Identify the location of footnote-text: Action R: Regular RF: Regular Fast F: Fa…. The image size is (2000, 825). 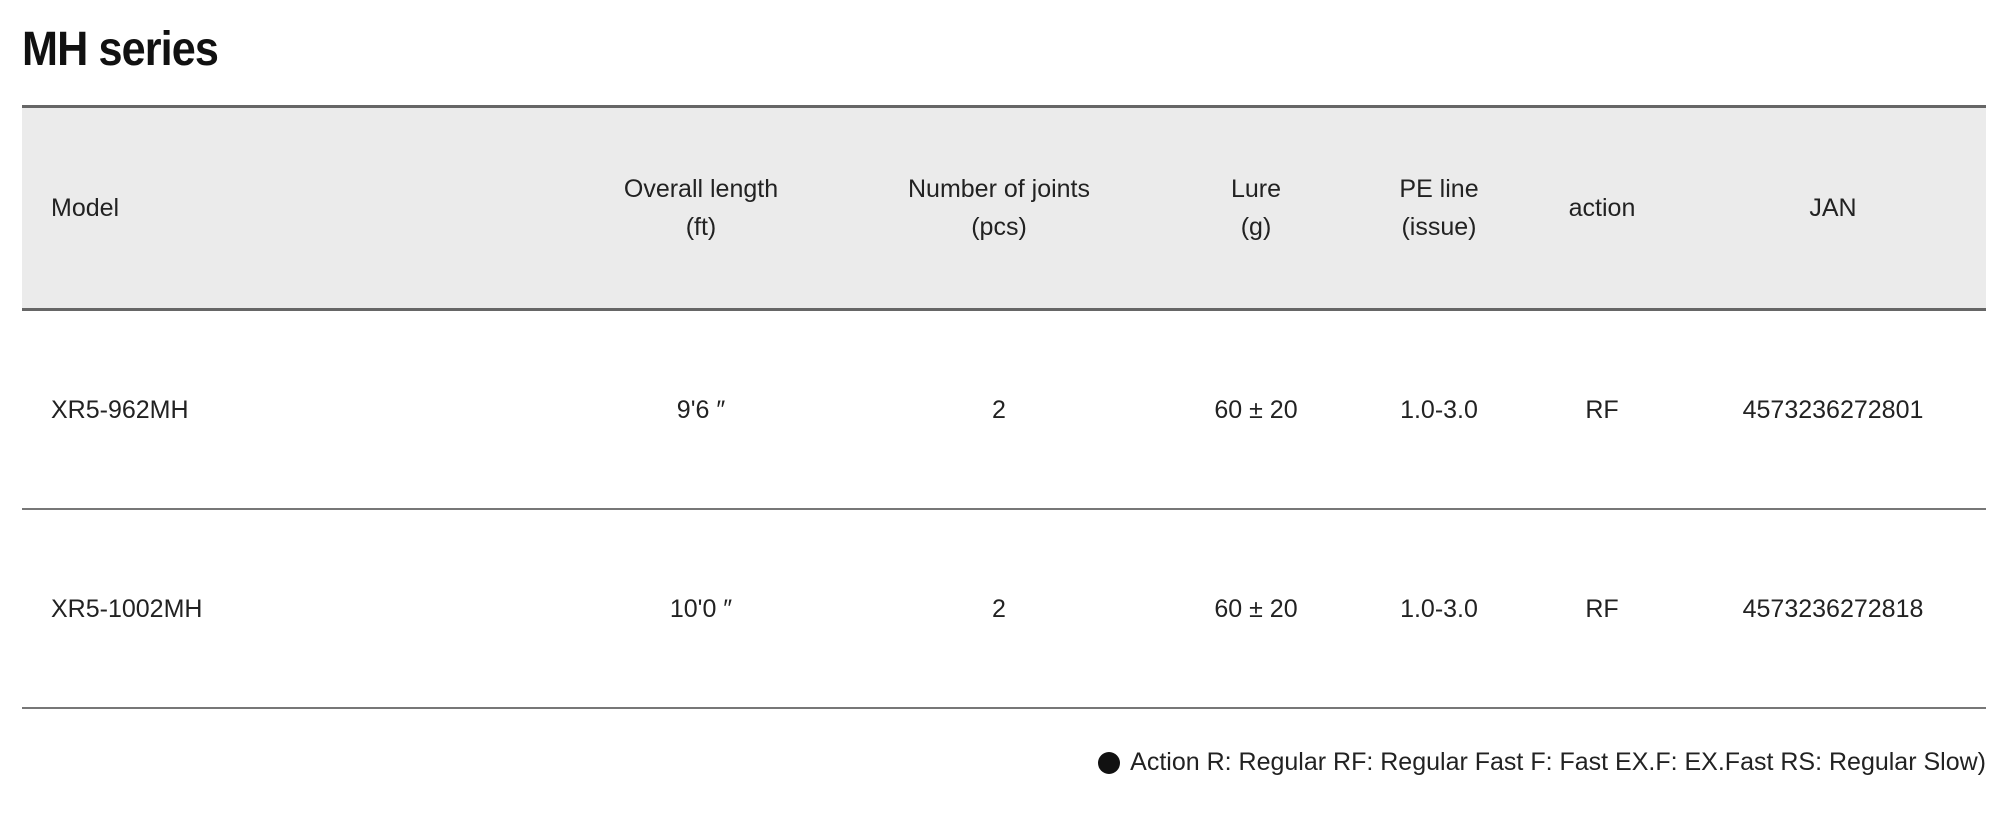
(1558, 762).